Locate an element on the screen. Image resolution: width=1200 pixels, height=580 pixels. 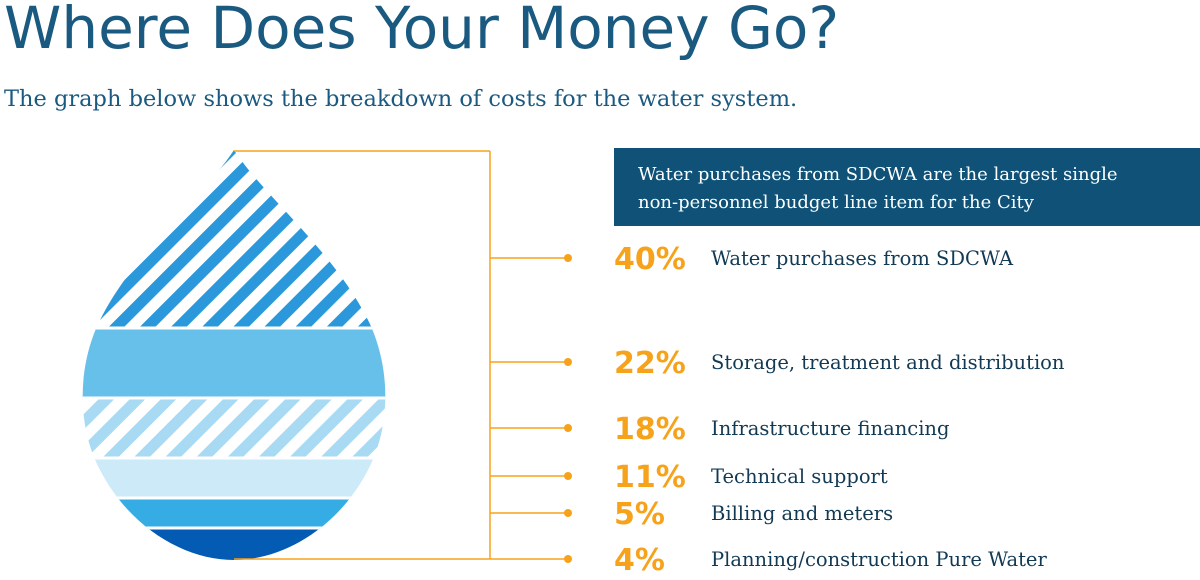
slice-category-label: Billing and meters is located at coordinates (802, 513).